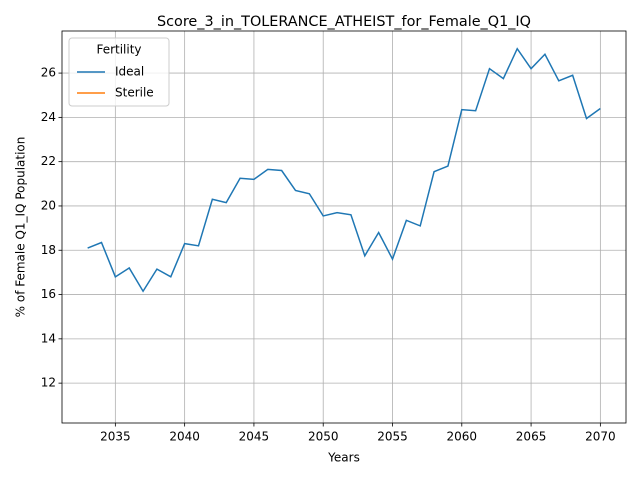  Describe the element at coordinates (129, 72) in the screenshot. I see `legend-label: Ideal` at that location.